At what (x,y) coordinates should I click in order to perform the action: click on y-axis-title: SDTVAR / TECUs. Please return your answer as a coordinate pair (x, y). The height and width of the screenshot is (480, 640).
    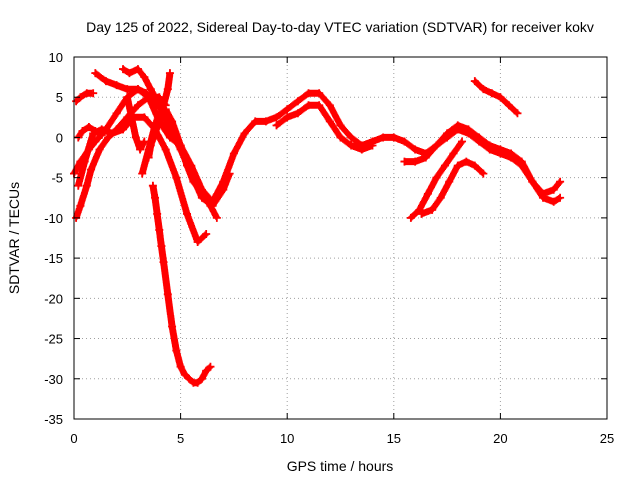
    Looking at the image, I should click on (14, 238).